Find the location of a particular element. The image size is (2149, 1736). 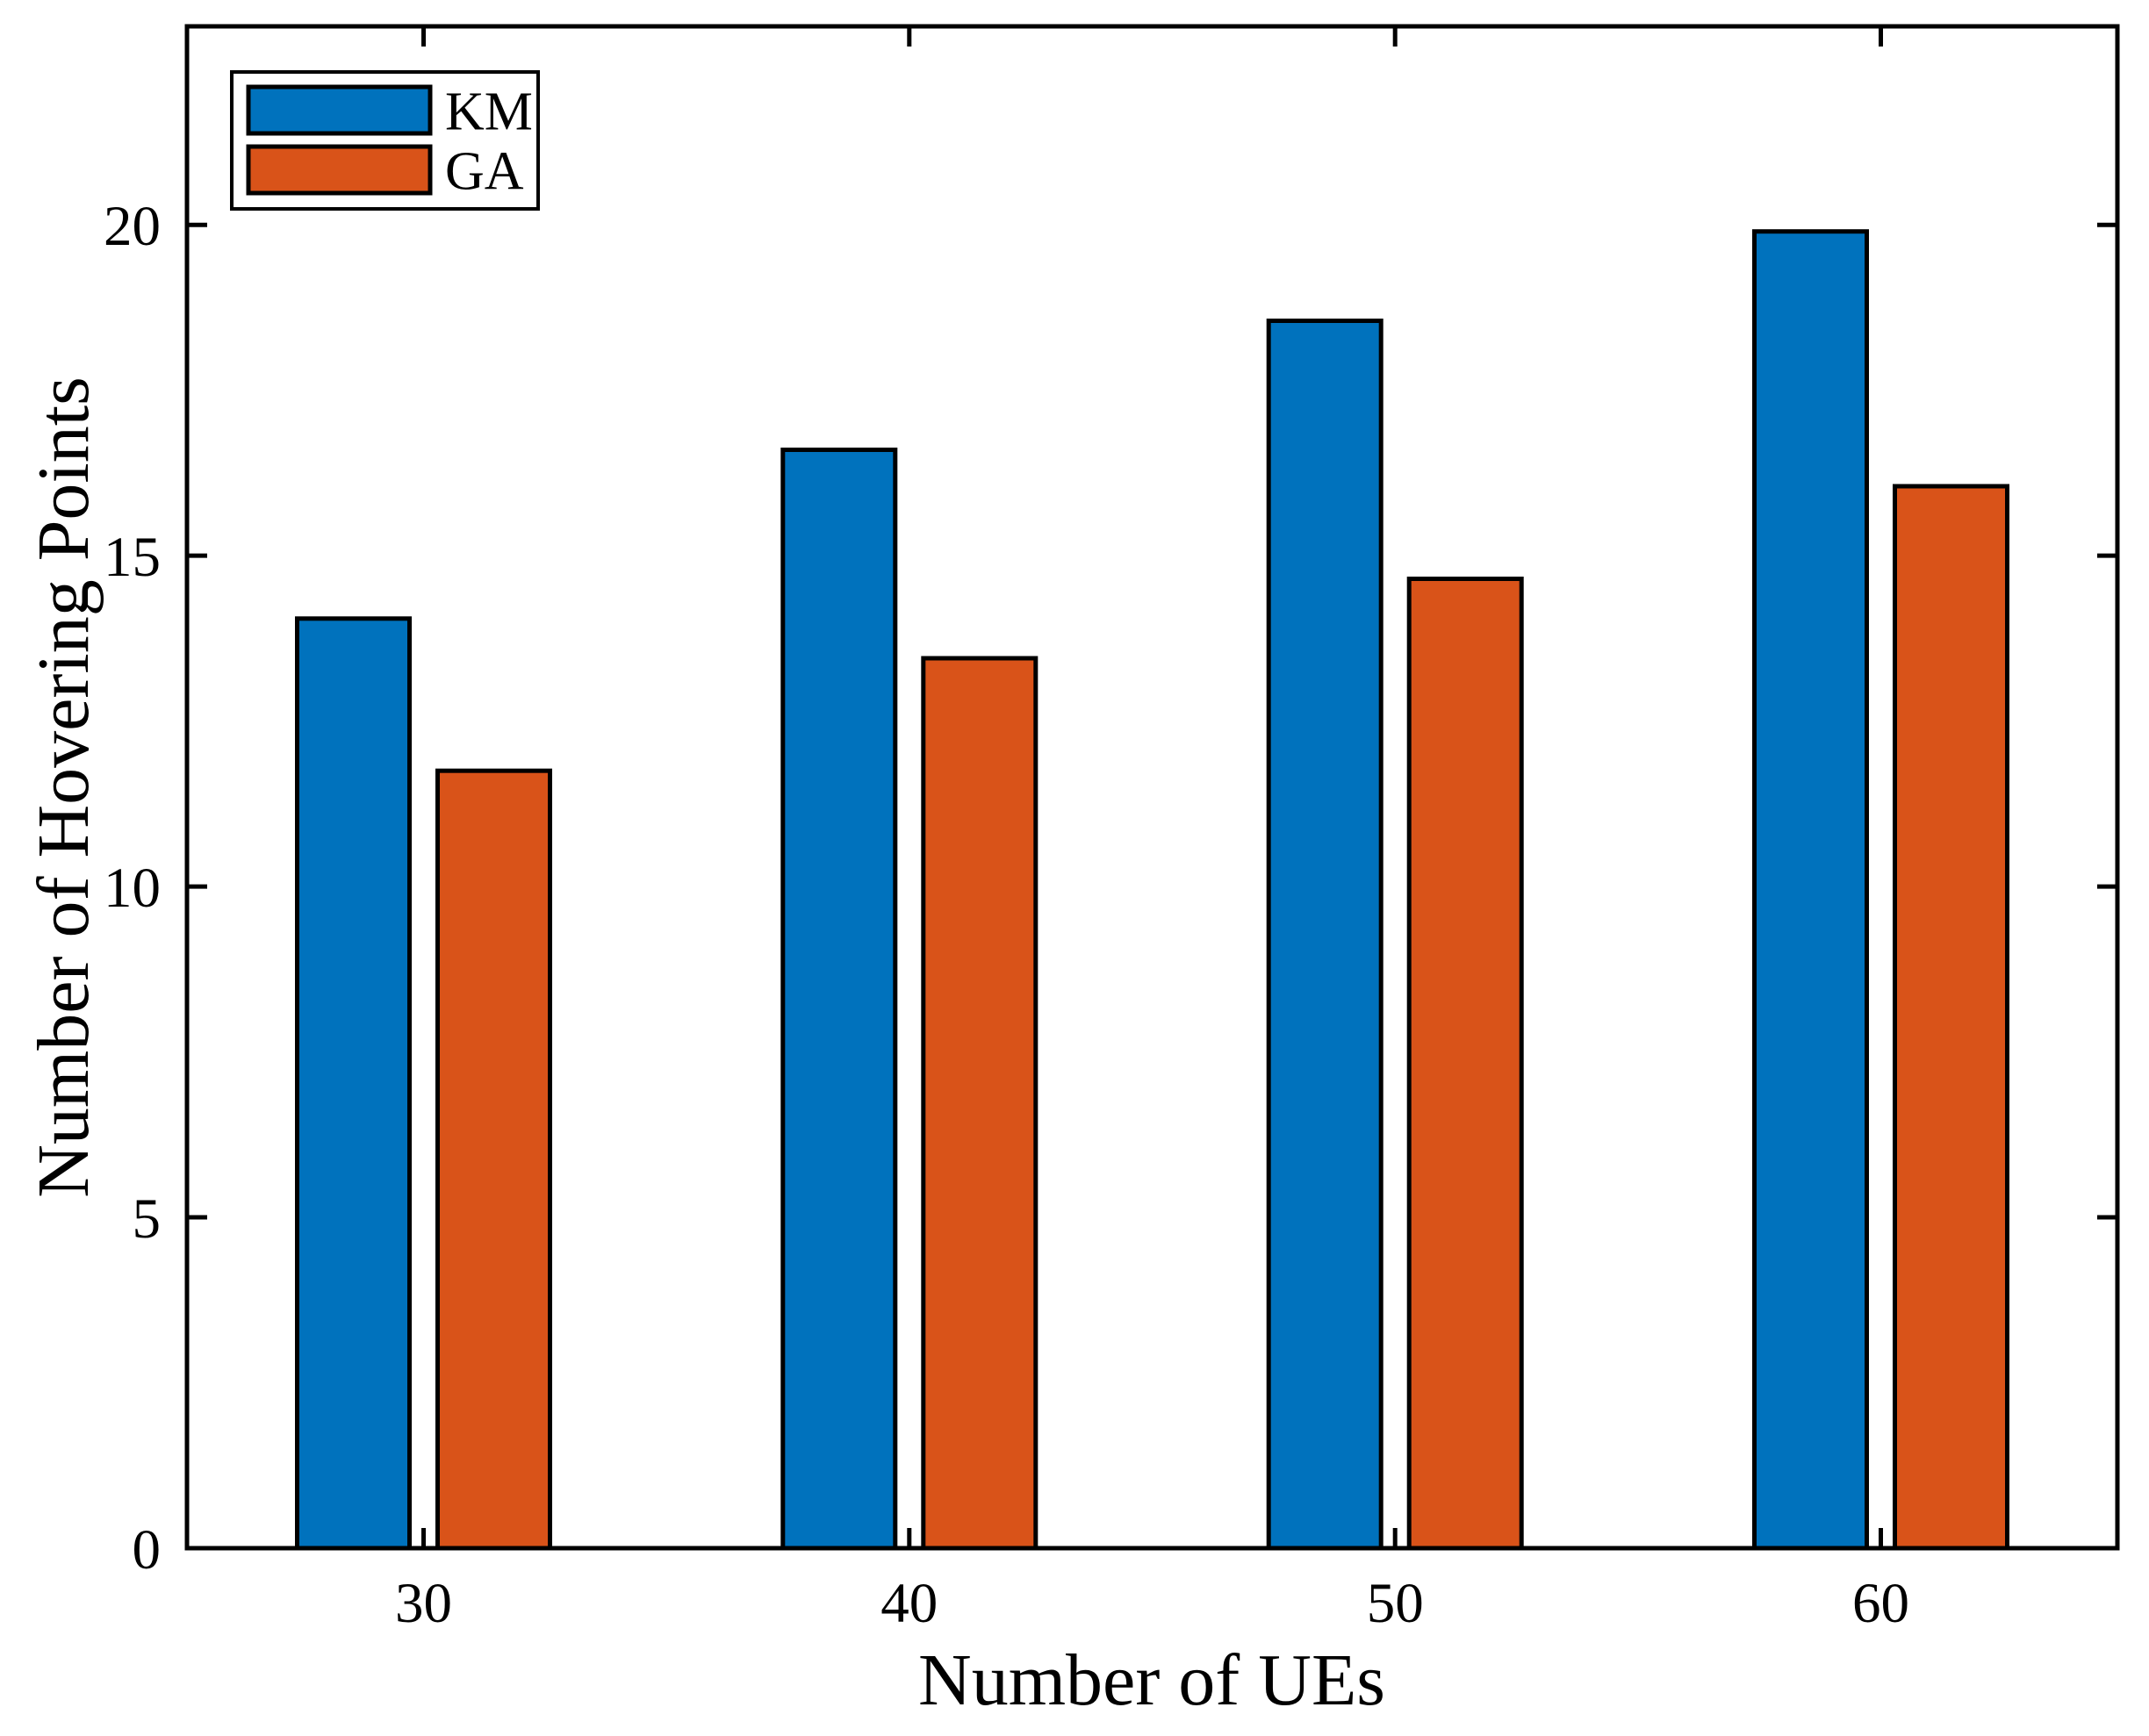

legend-swatch-ga is located at coordinates (339, 170).